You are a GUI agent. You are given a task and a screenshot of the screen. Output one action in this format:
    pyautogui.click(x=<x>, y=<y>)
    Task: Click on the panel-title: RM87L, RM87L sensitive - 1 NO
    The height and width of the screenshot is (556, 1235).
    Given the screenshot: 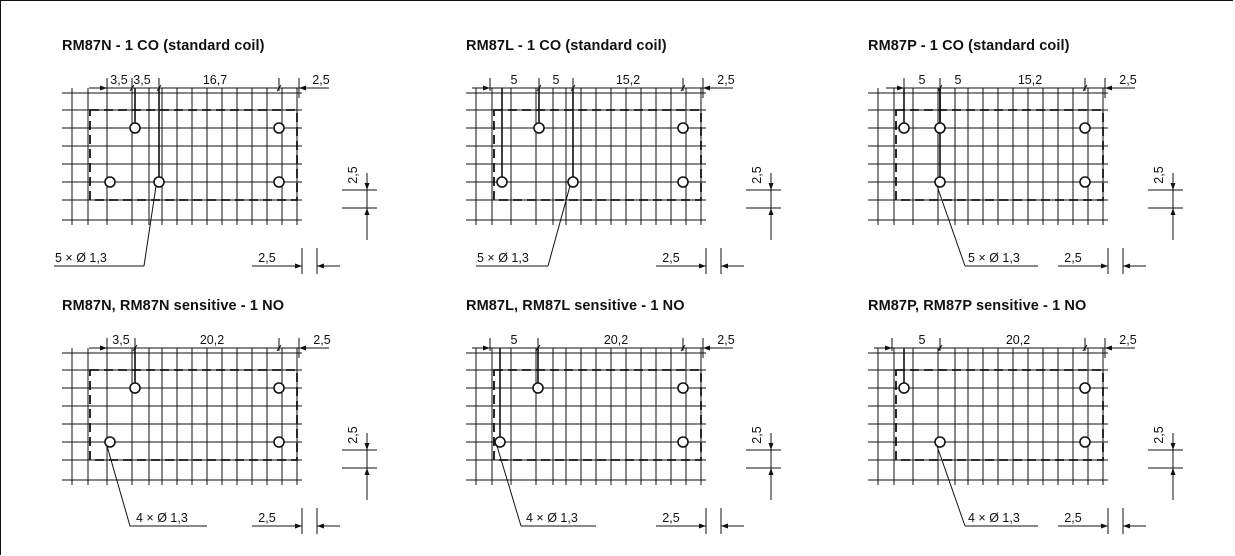 What is the action you would take?
    pyautogui.click(x=575, y=306)
    